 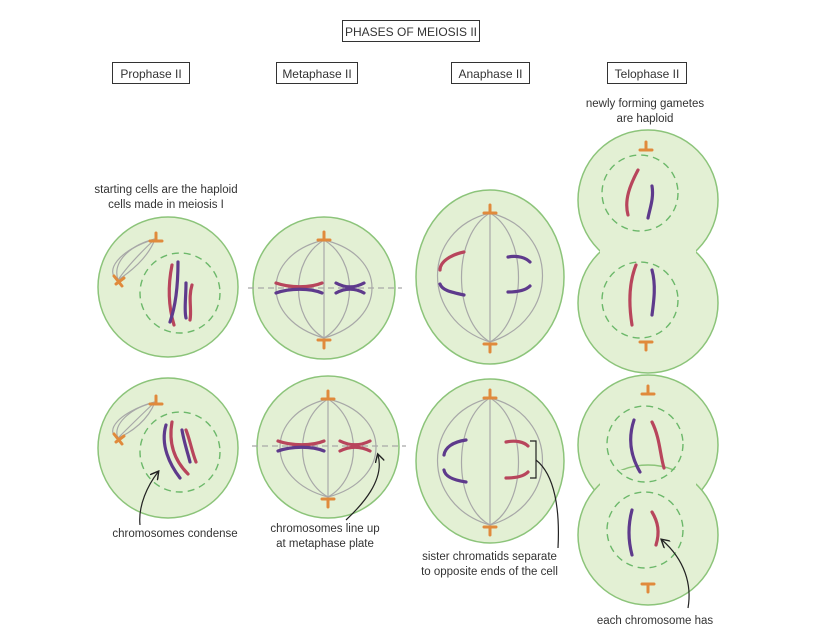 I want to click on annotation-line: cells made in meiosis I, so click(x=166, y=205).